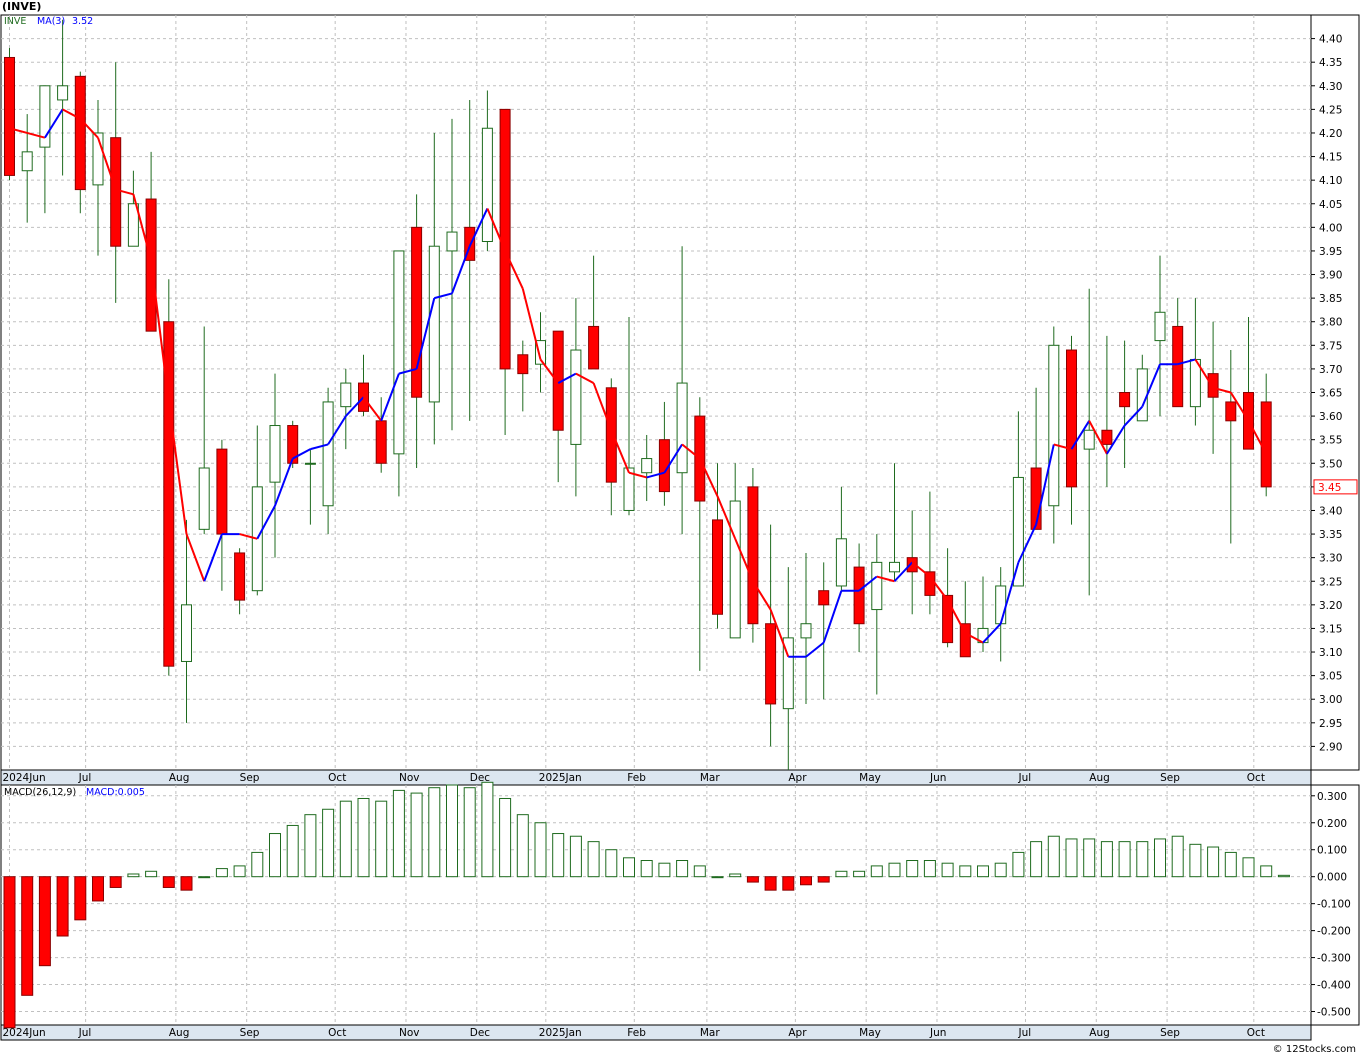 The height and width of the screenshot is (1060, 1360). Describe the element at coordinates (1256, 778) in the screenshot. I see `price-x-tick-label: Oct` at that location.